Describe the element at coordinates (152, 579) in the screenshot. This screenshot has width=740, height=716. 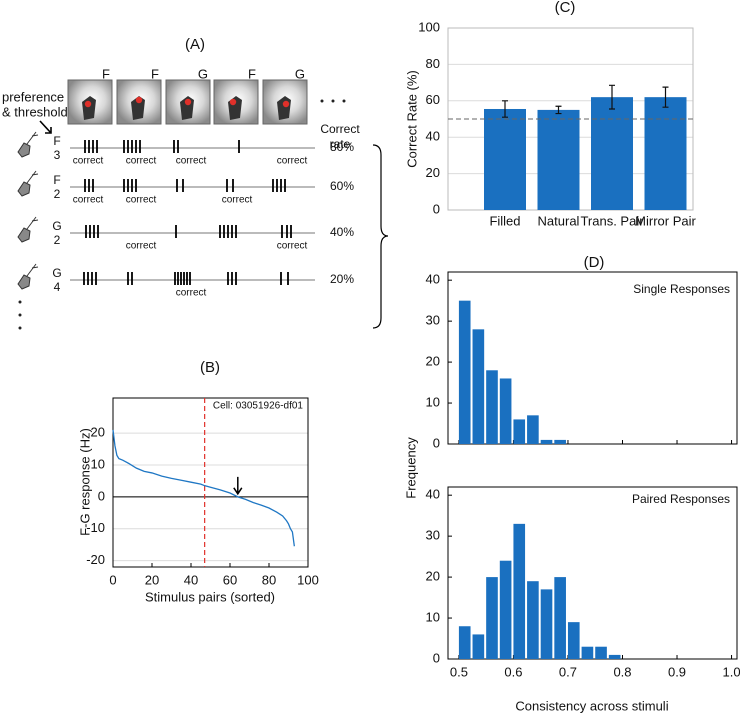
I see `x-tick-label: 20` at that location.